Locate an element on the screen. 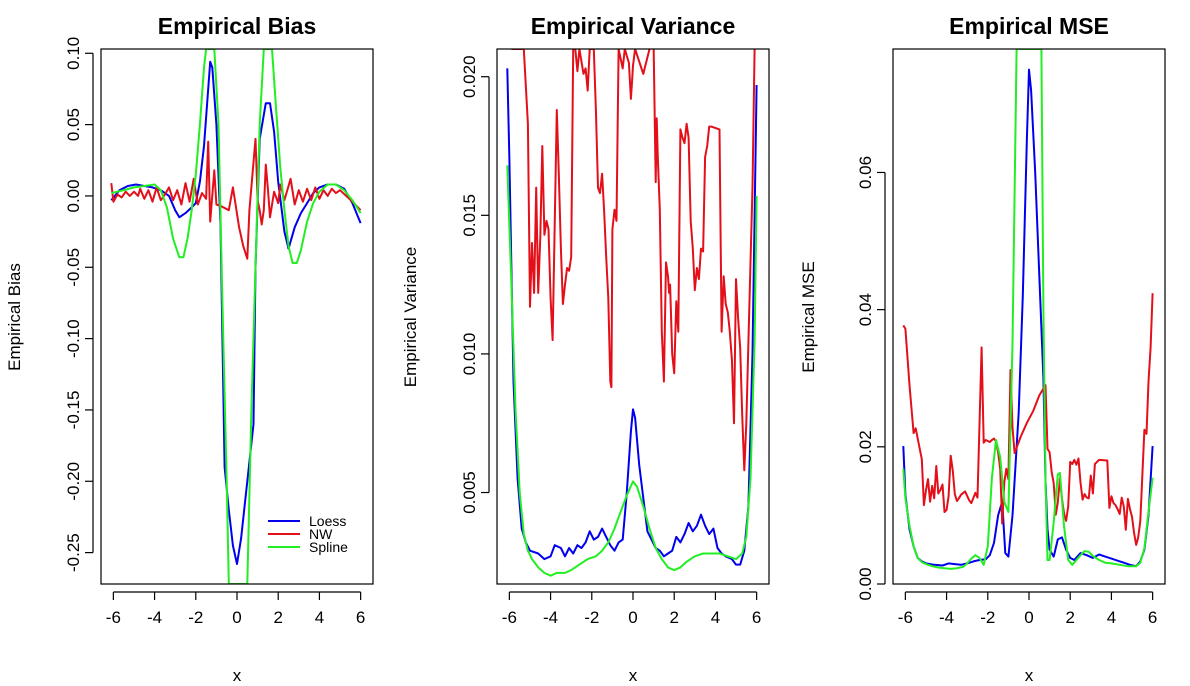 The width and height of the screenshot is (1190, 686). y-tick-label: 0.05 is located at coordinates (73, 124).